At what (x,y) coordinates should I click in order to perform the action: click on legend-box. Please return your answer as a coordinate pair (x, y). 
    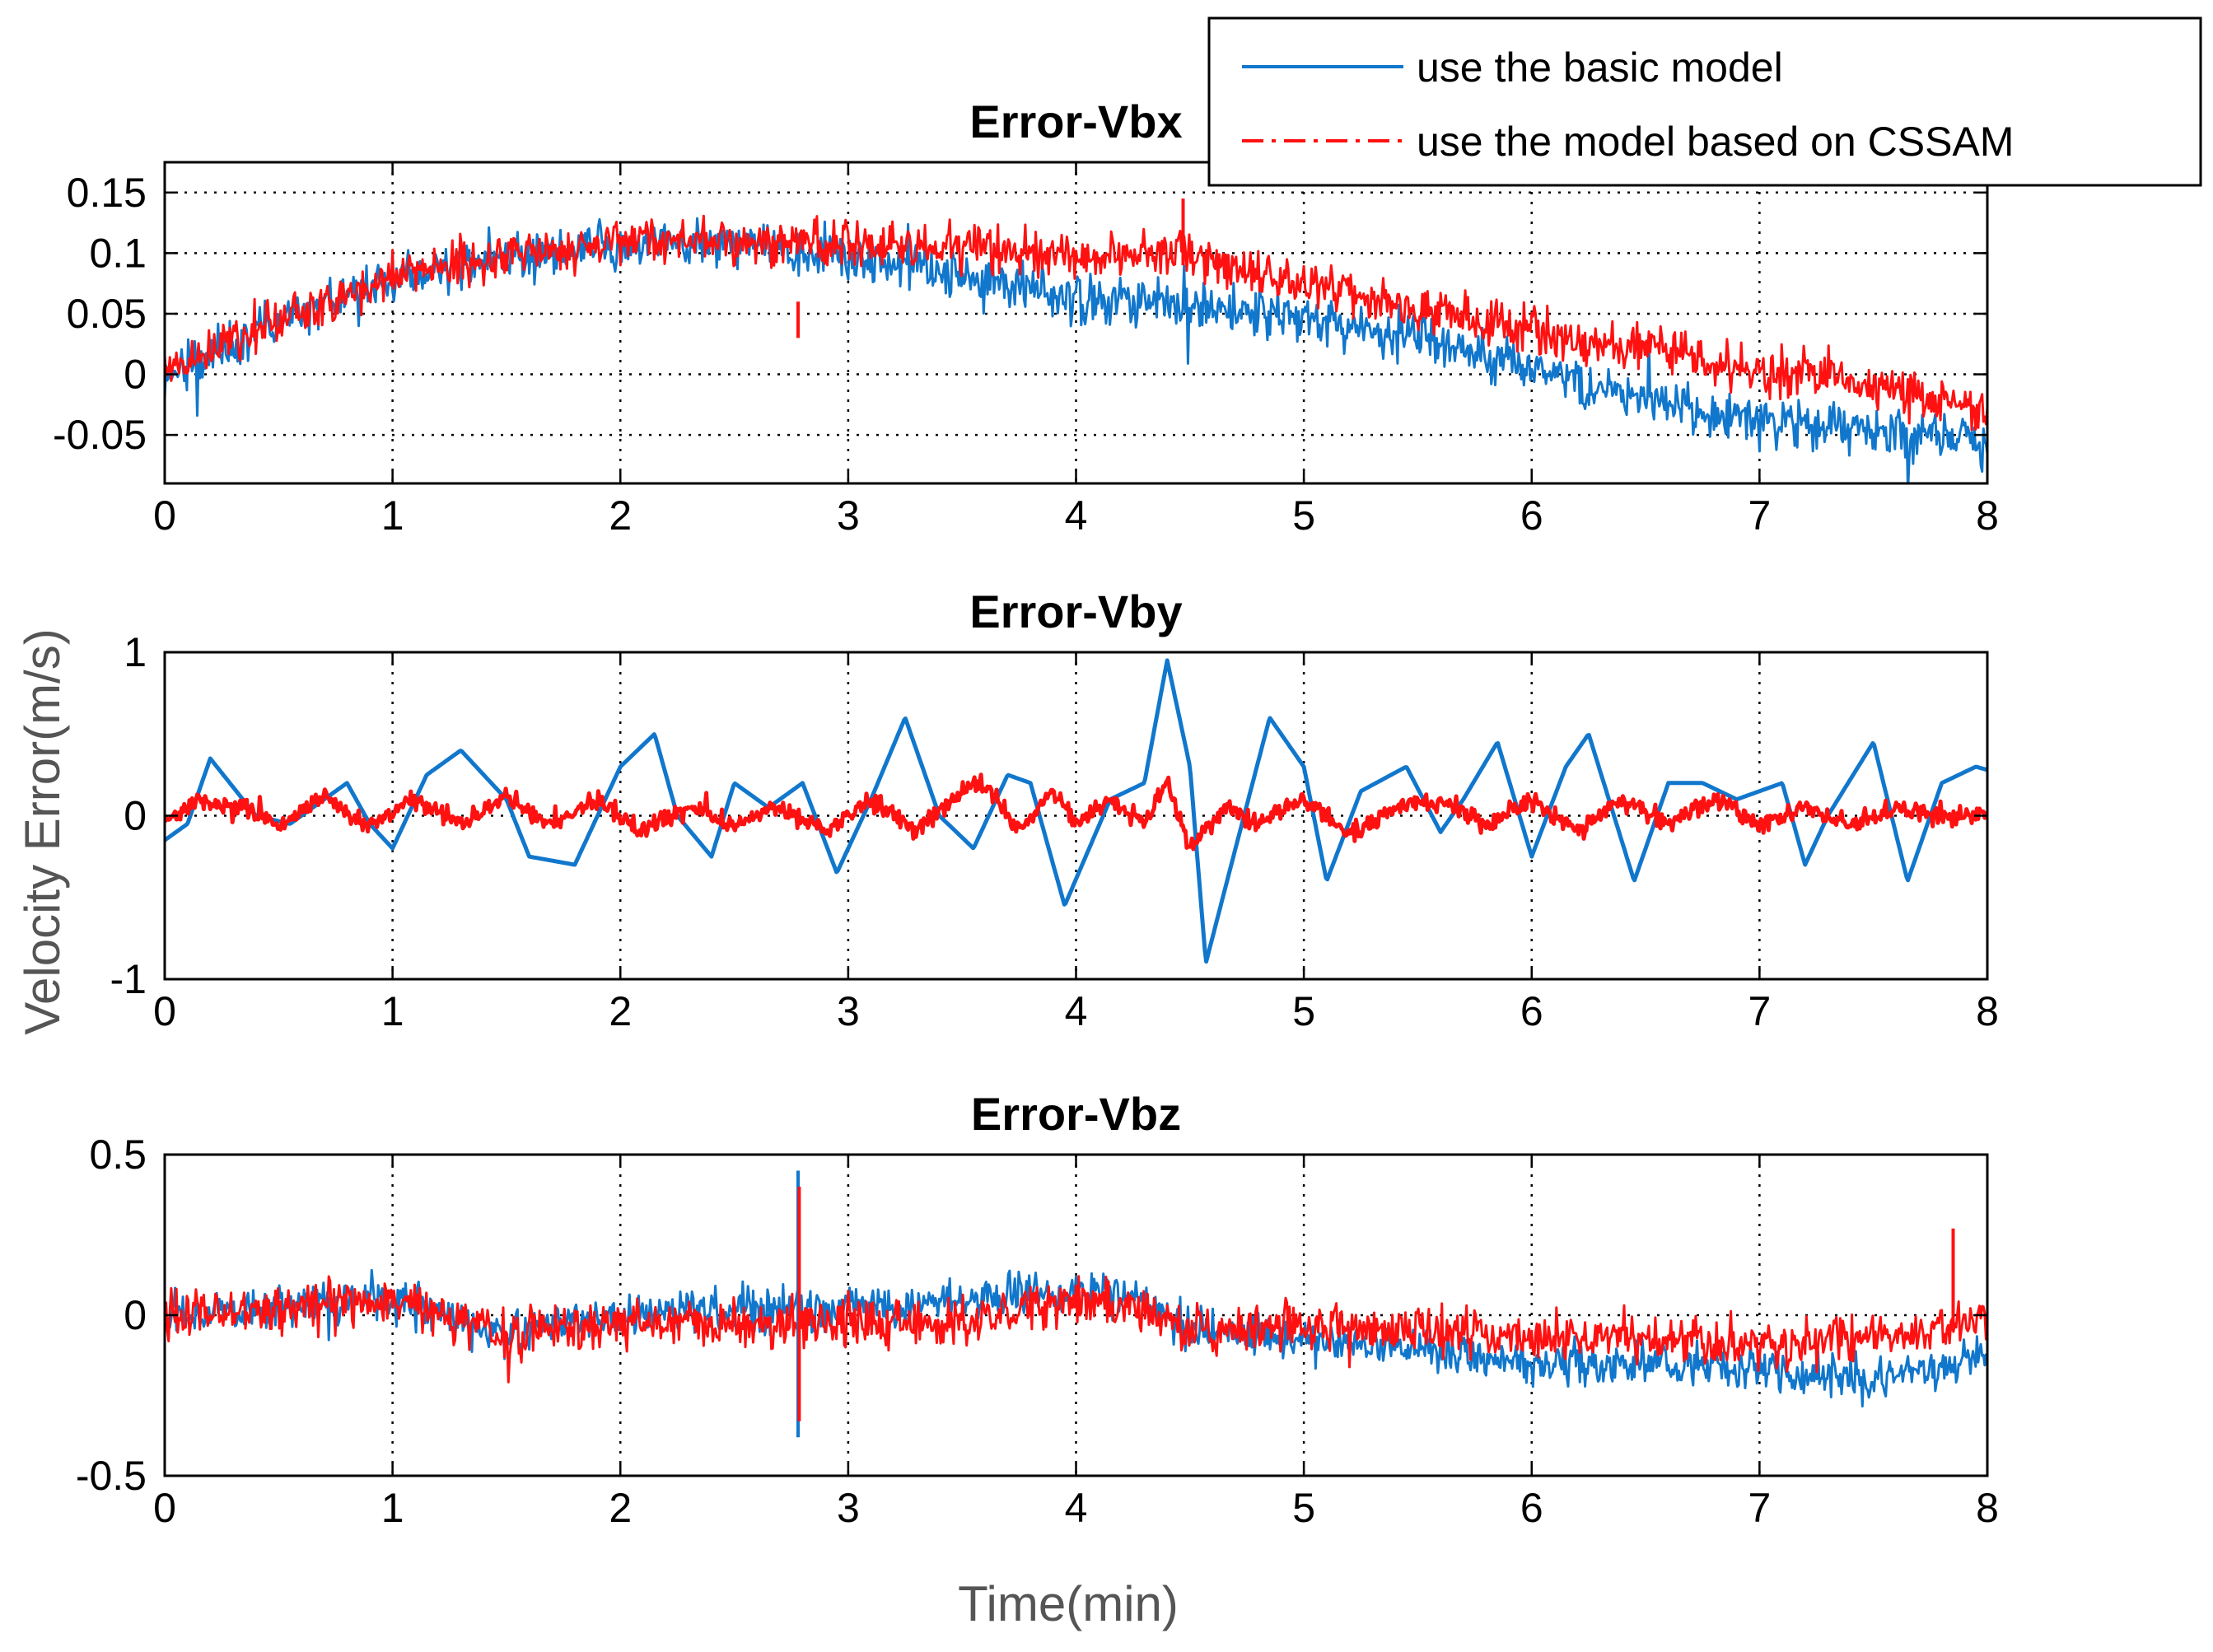
    Looking at the image, I should click on (1704, 101).